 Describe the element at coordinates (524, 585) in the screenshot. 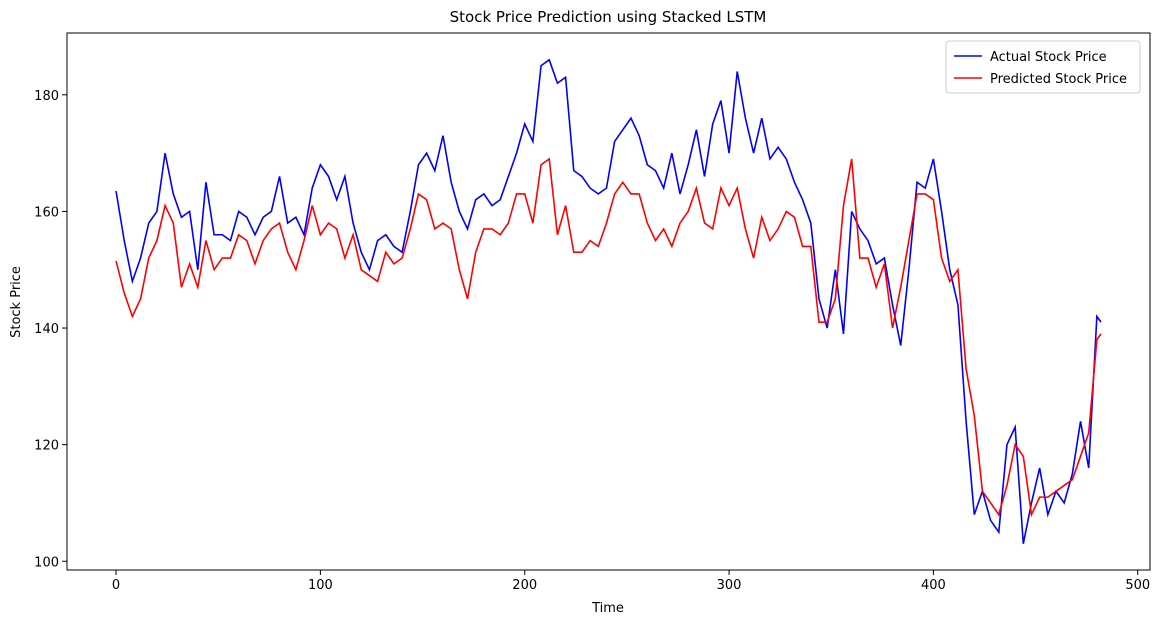

I see `x-tick-label: 200` at that location.